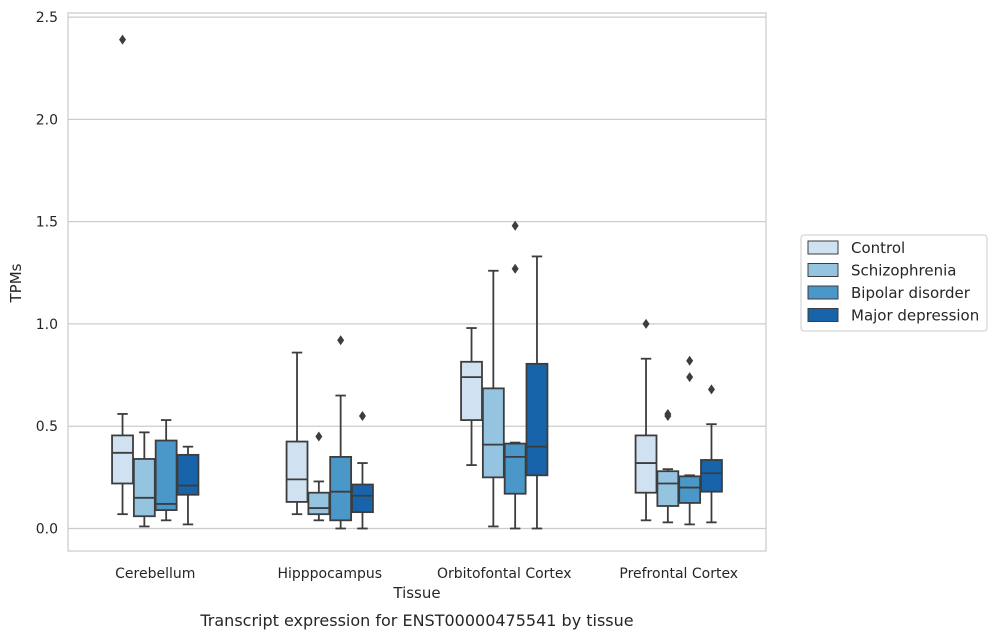 This screenshot has height=642, width=997. Describe the element at coordinates (504, 574) in the screenshot. I see `x-tick-label: Orbitofontal Cortex` at that location.